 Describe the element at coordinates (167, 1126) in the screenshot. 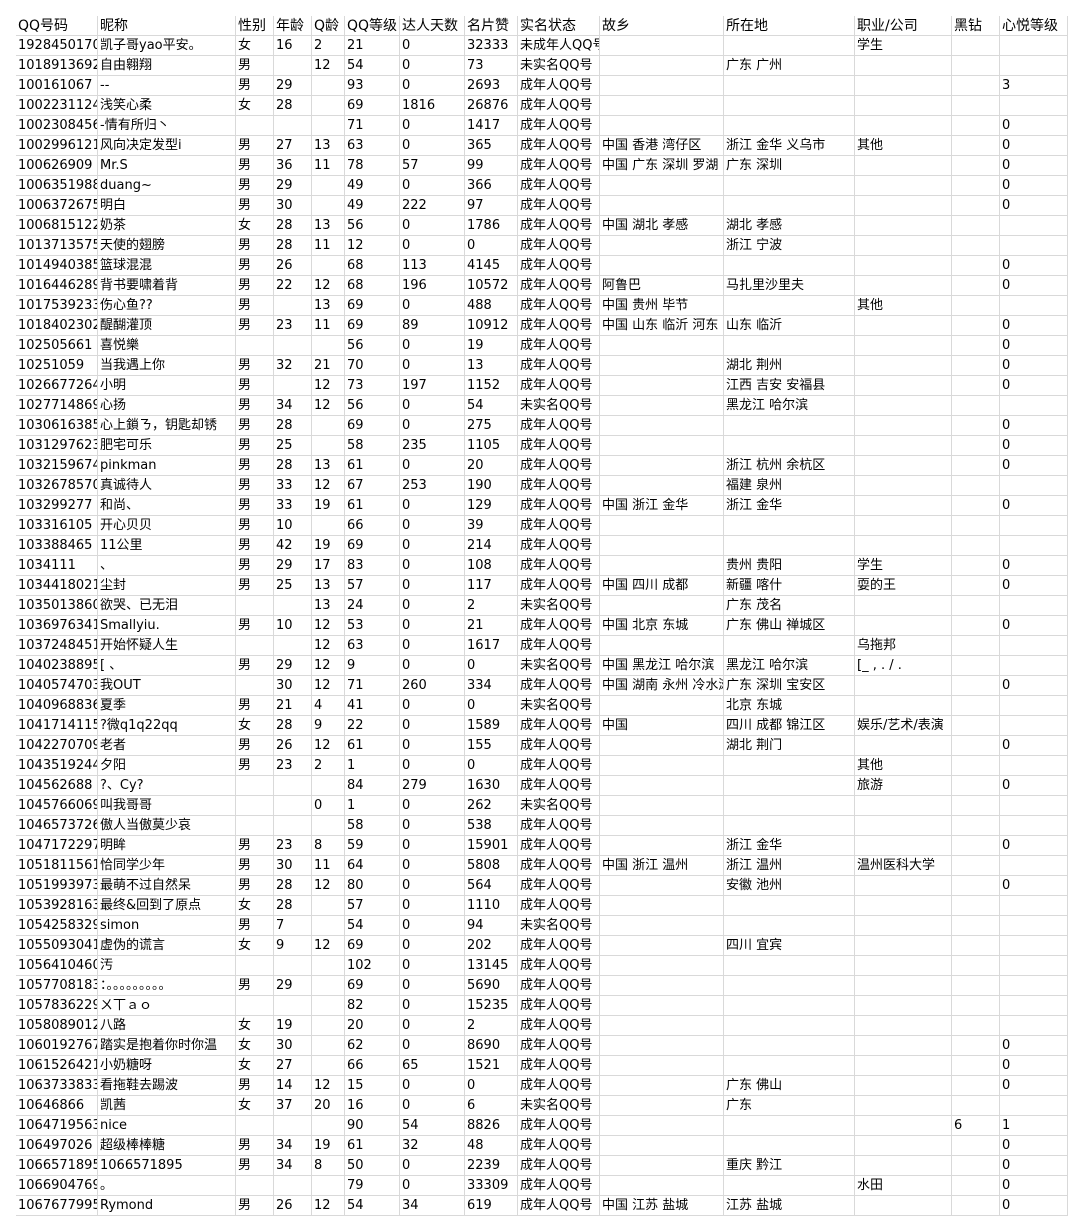

I see `cell: nice` at that location.